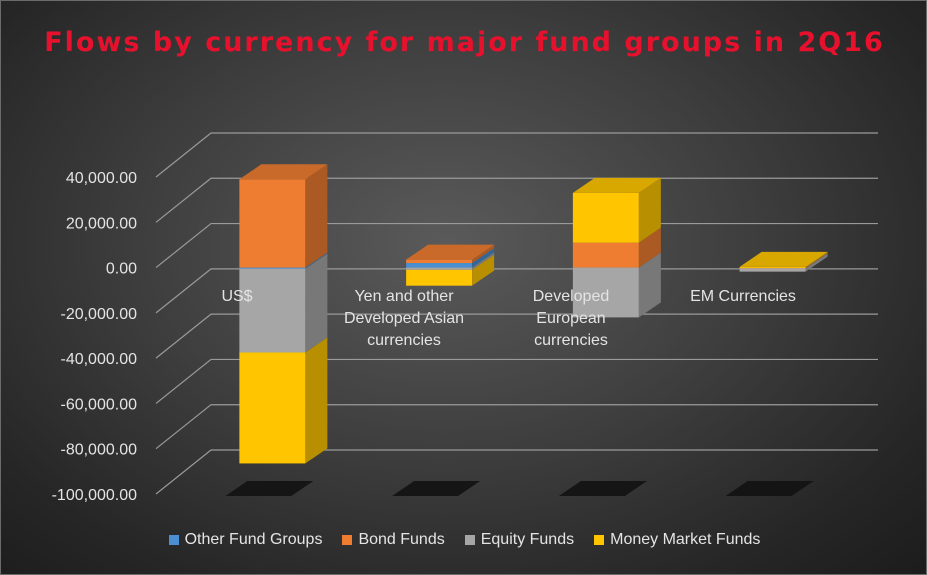 The width and height of the screenshot is (927, 575). What do you see at coordinates (685, 539) in the screenshot?
I see `legend-label: Money Market Funds` at bounding box center [685, 539].